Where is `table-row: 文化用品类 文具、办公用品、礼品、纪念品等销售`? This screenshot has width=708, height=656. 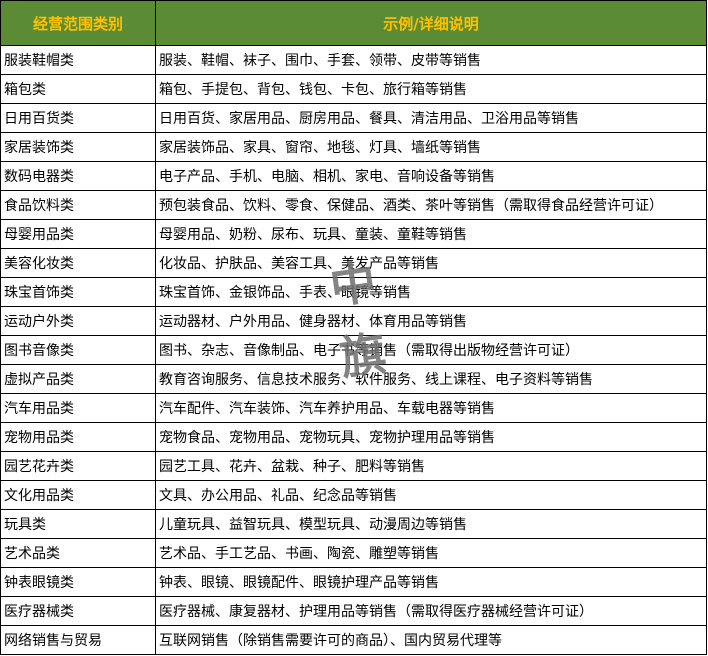 table-row: 文化用品类 文具、办公用品、礼品、纪念品等销售 is located at coordinates (353, 495).